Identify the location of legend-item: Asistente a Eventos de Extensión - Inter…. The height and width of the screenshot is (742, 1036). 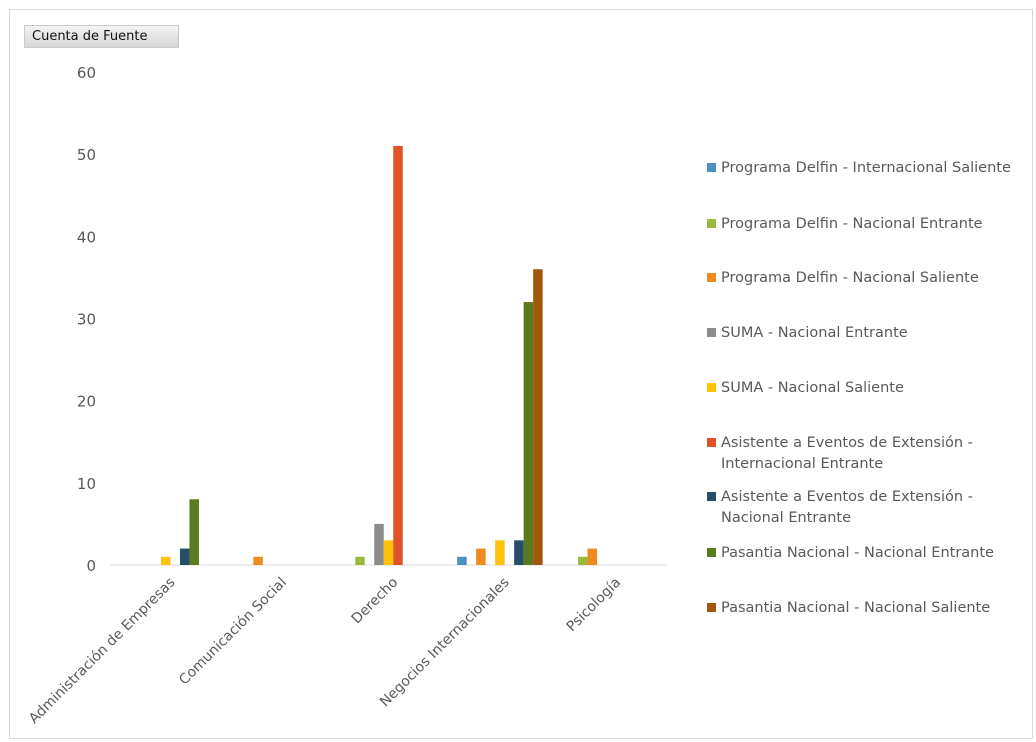
(869, 454).